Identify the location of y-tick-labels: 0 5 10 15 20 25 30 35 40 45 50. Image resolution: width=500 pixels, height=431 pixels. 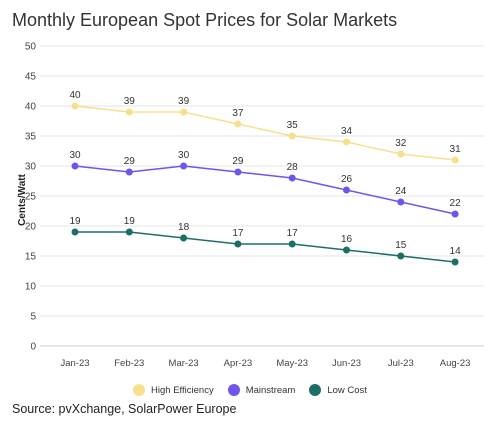
(31, 197).